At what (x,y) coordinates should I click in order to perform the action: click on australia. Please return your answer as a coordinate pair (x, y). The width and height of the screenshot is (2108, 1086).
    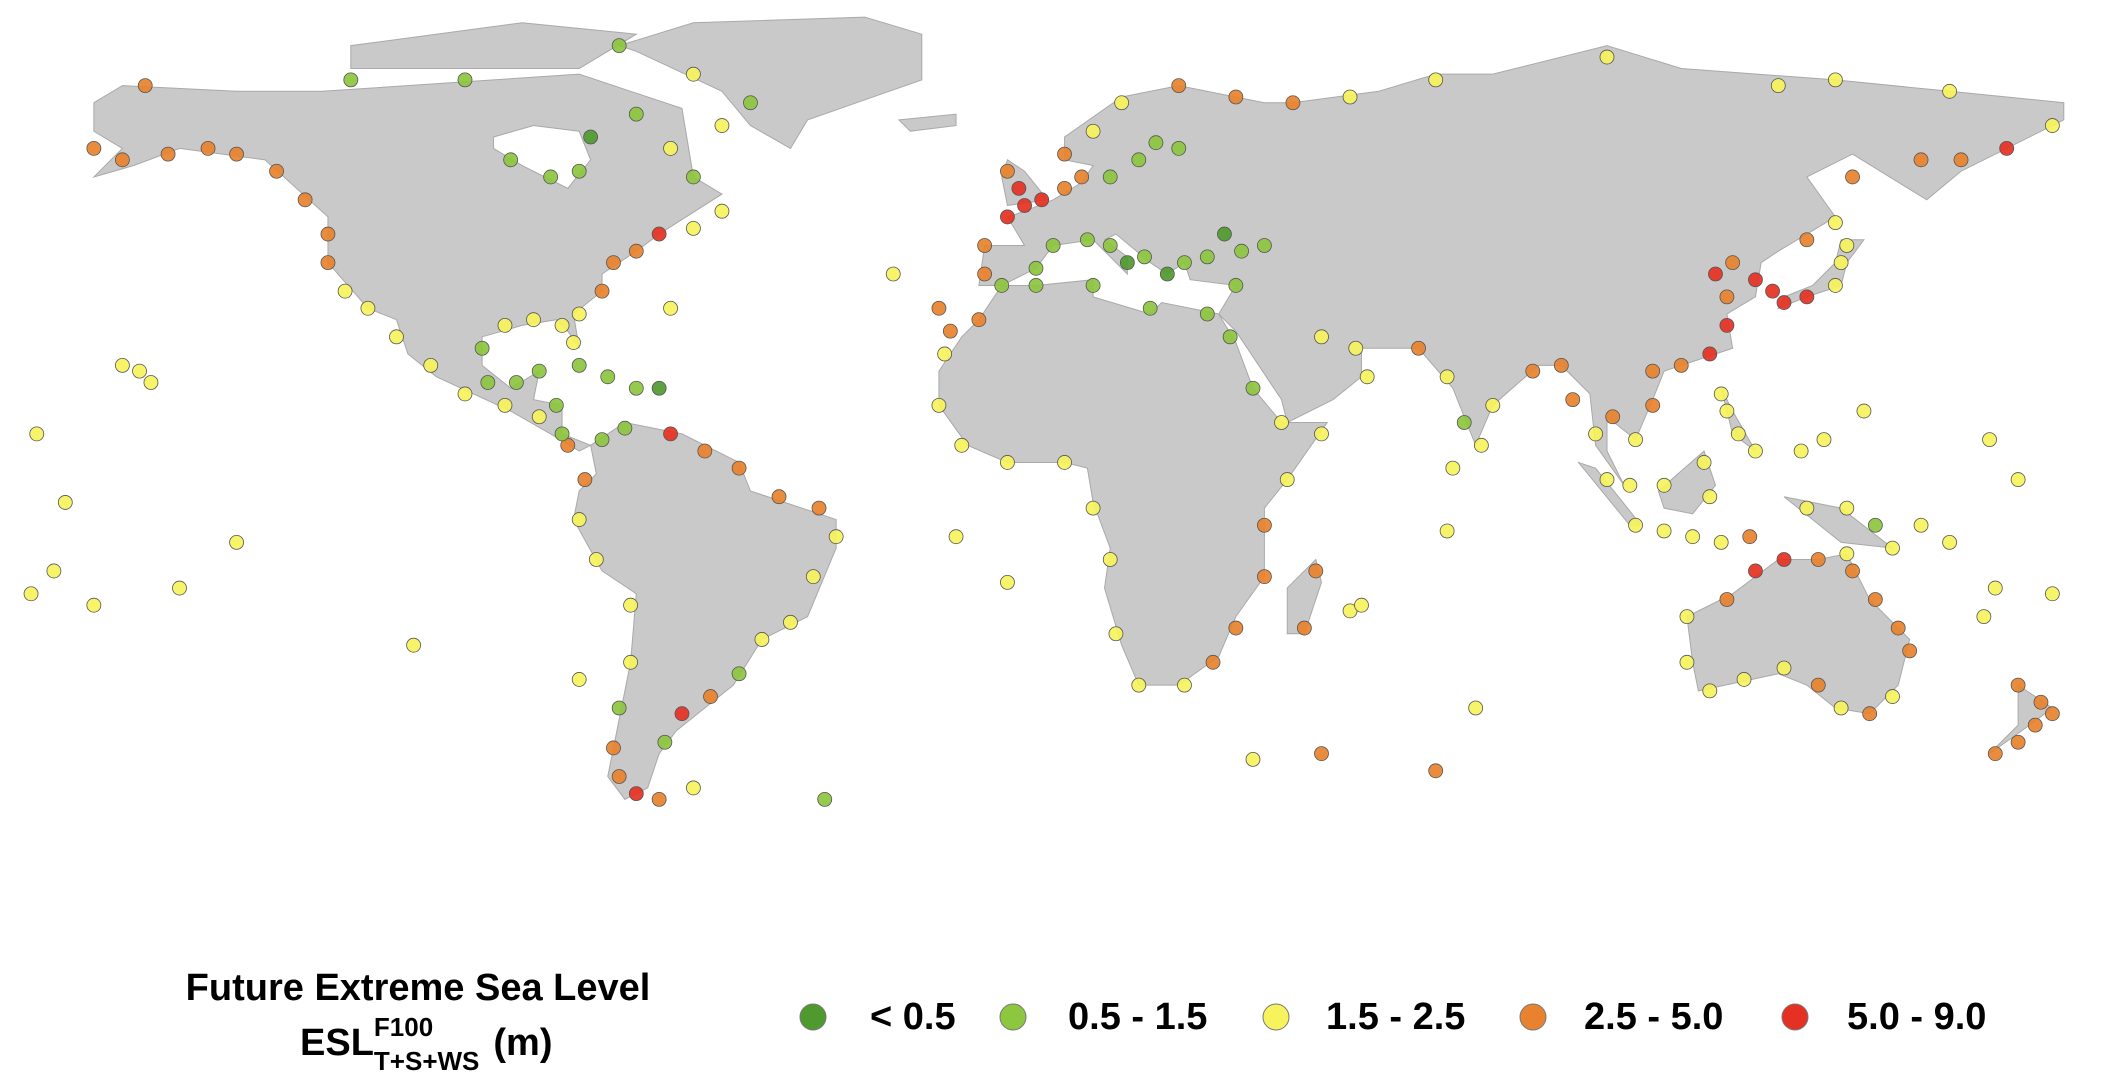
    Looking at the image, I should click on (1798, 634).